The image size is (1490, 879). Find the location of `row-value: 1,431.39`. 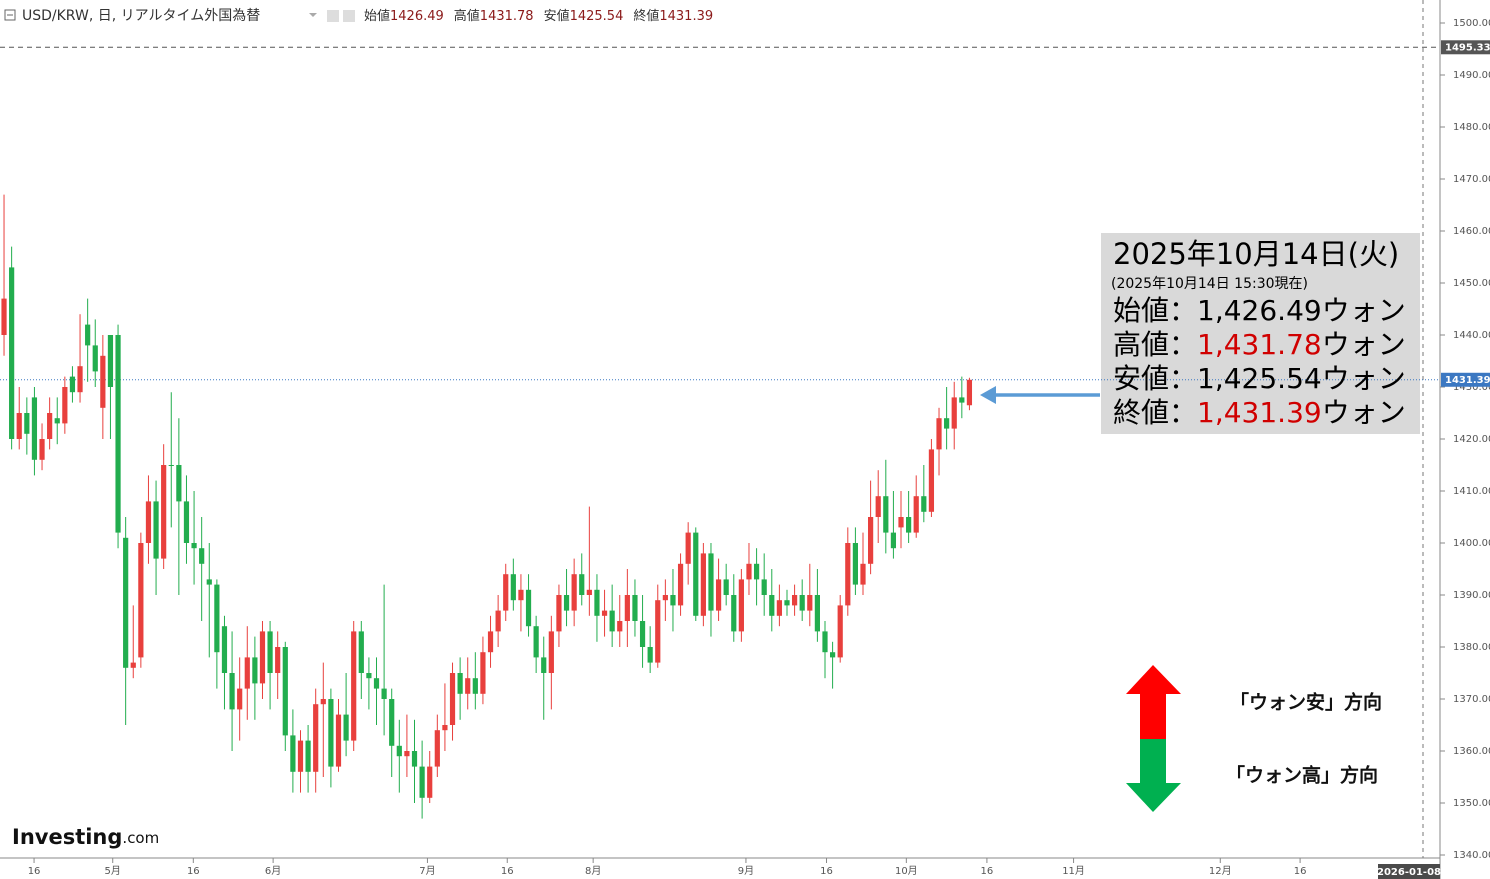

row-value: 1,431.39 is located at coordinates (1259, 412).